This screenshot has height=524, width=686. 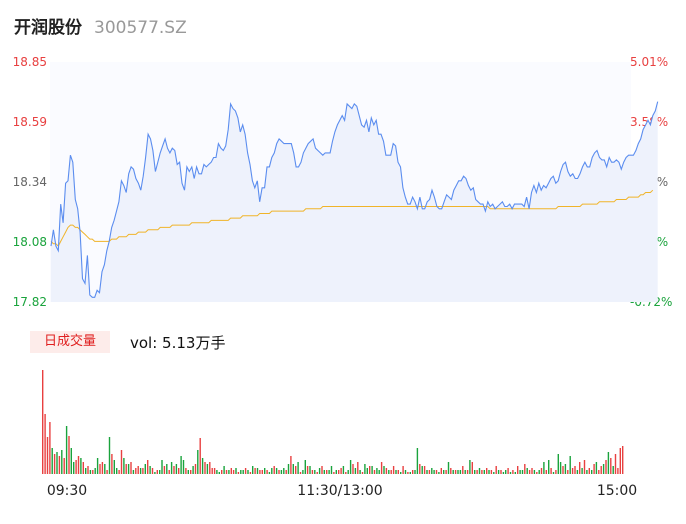 I want to click on chart-title: 开润股份 300577.SZ, so click(x=100, y=26).